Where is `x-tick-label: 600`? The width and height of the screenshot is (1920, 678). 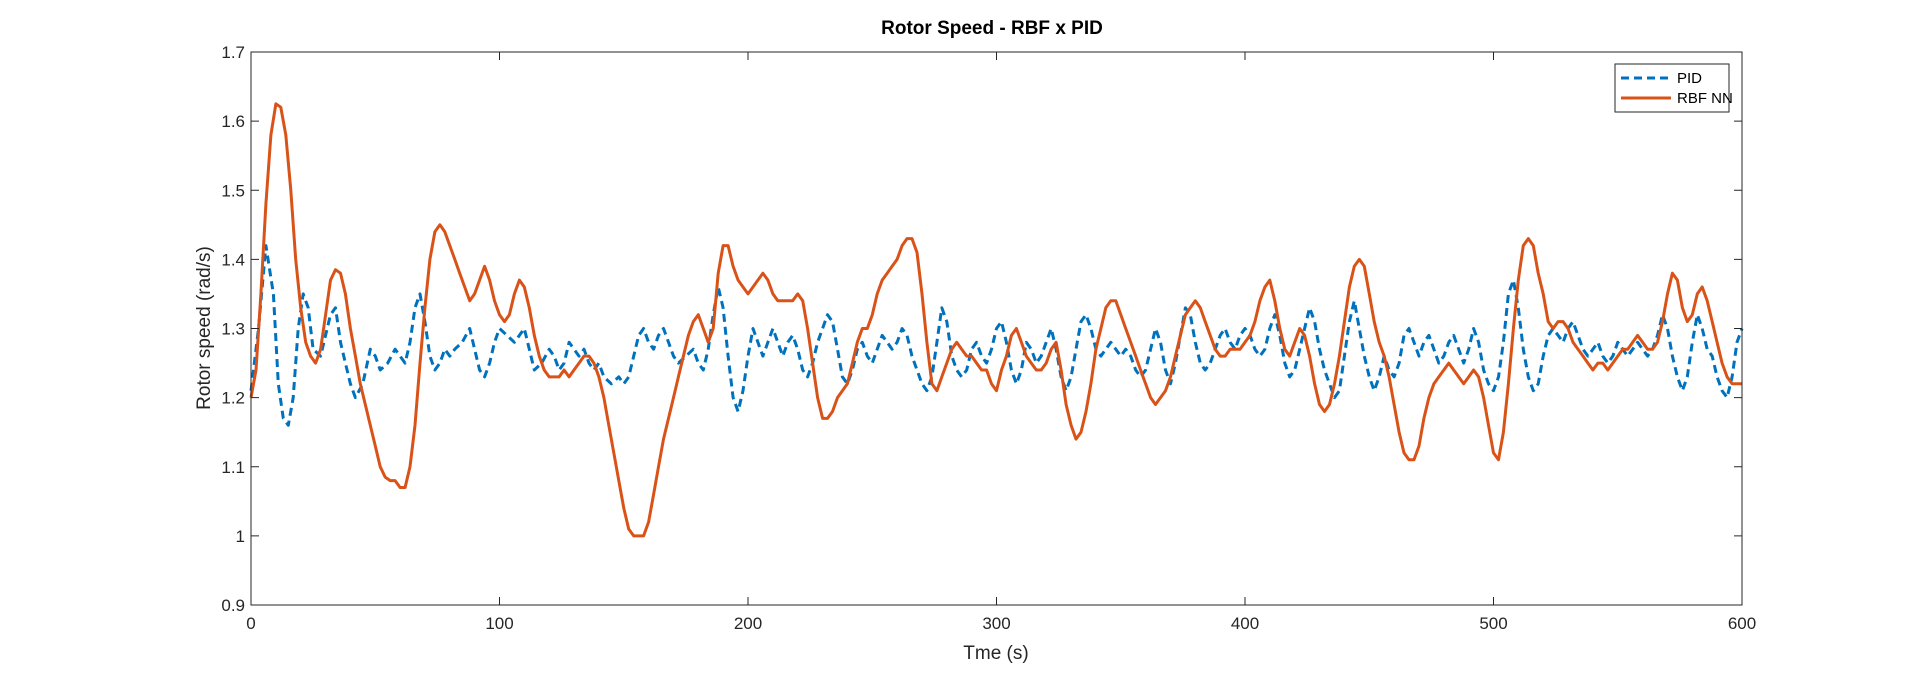
x-tick-label: 600 is located at coordinates (1742, 623).